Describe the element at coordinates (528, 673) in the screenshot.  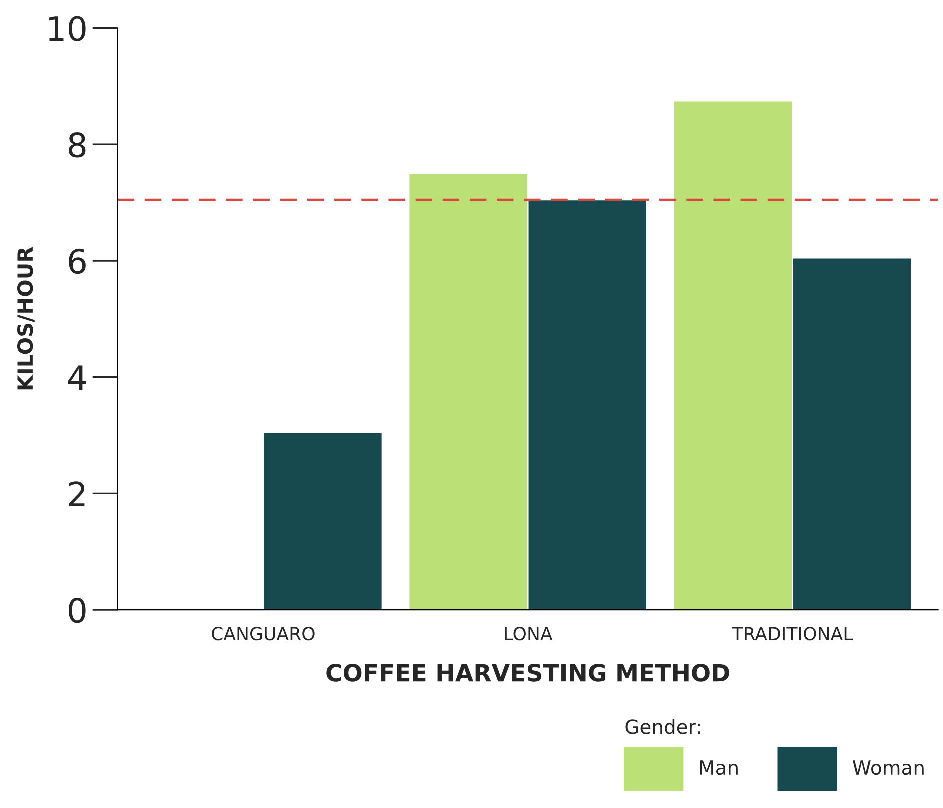
I see `x-axis-title: COFFEE HARVESTING METHOD` at that location.